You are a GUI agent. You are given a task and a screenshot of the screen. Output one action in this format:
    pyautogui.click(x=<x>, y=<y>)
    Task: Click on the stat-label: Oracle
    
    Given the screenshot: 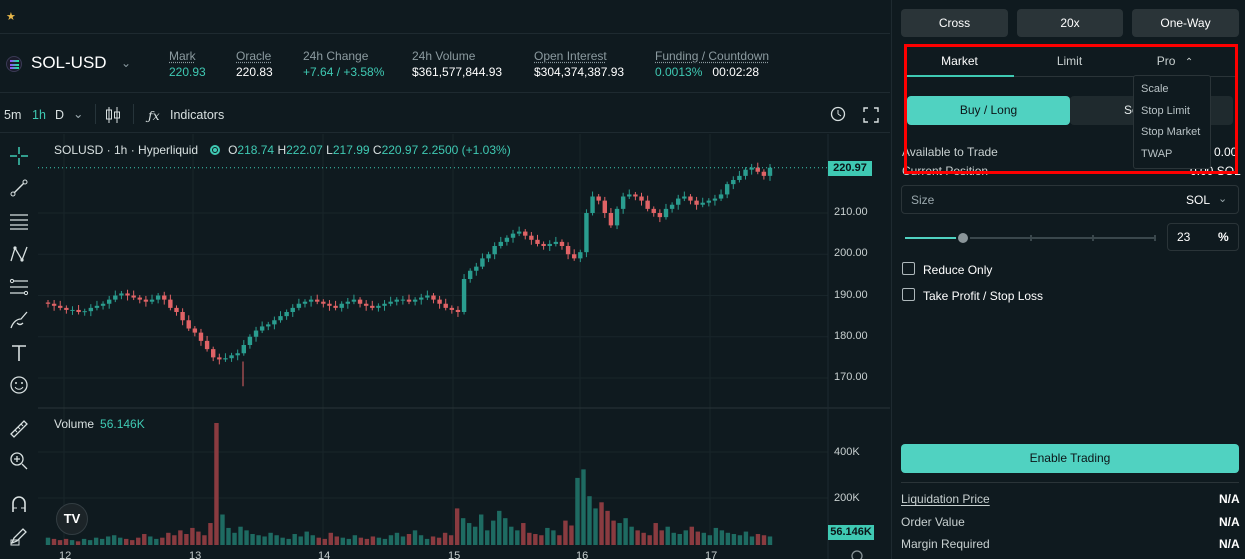 What is the action you would take?
    pyautogui.click(x=254, y=56)
    